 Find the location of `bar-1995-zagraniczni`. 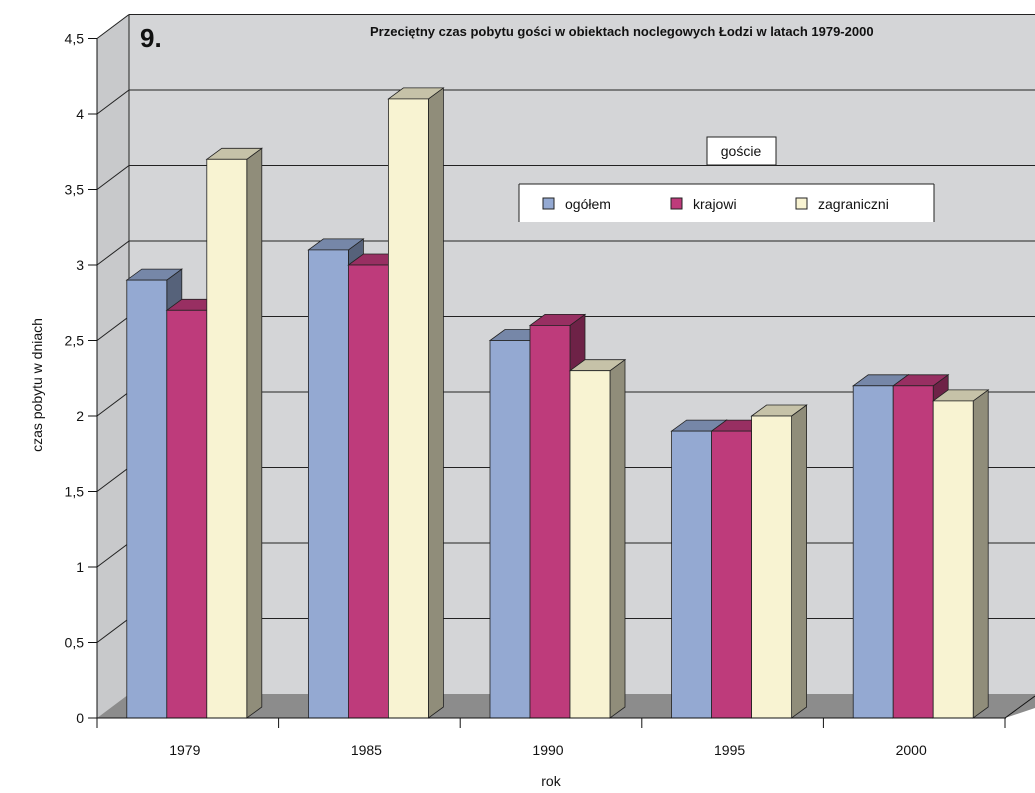

bar-1995-zagraniczni is located at coordinates (779, 561).